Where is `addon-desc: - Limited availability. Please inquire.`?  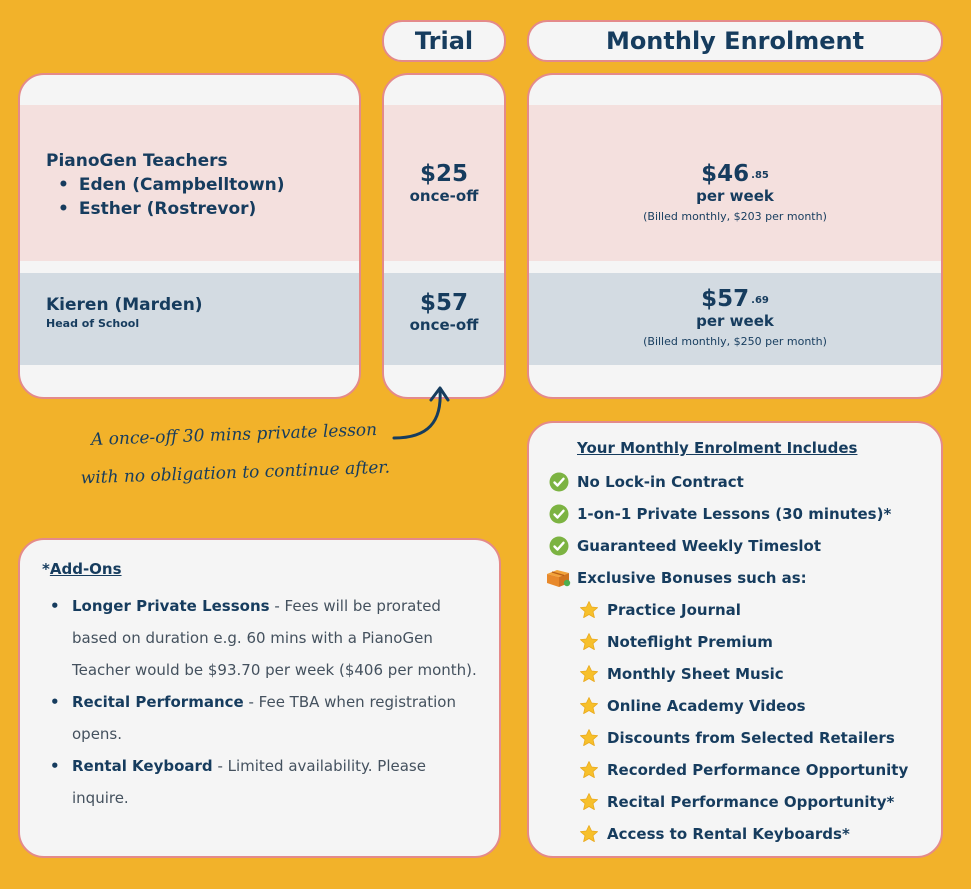
addon-desc: - Limited availability. Please inquire. is located at coordinates (249, 782).